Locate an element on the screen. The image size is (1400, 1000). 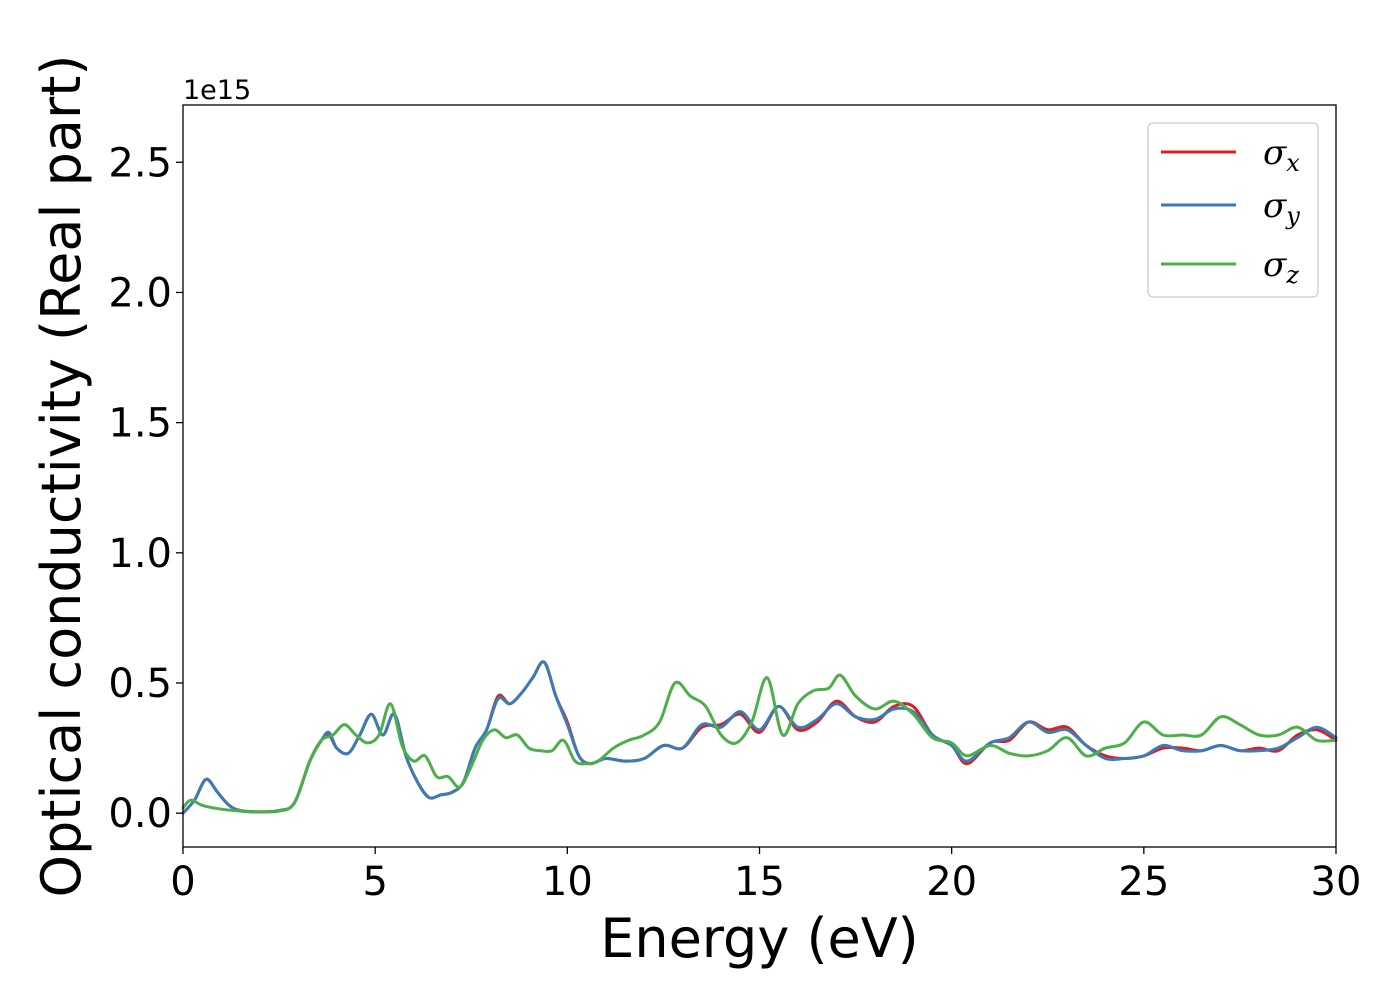
series-lines is located at coordinates (759, 737).